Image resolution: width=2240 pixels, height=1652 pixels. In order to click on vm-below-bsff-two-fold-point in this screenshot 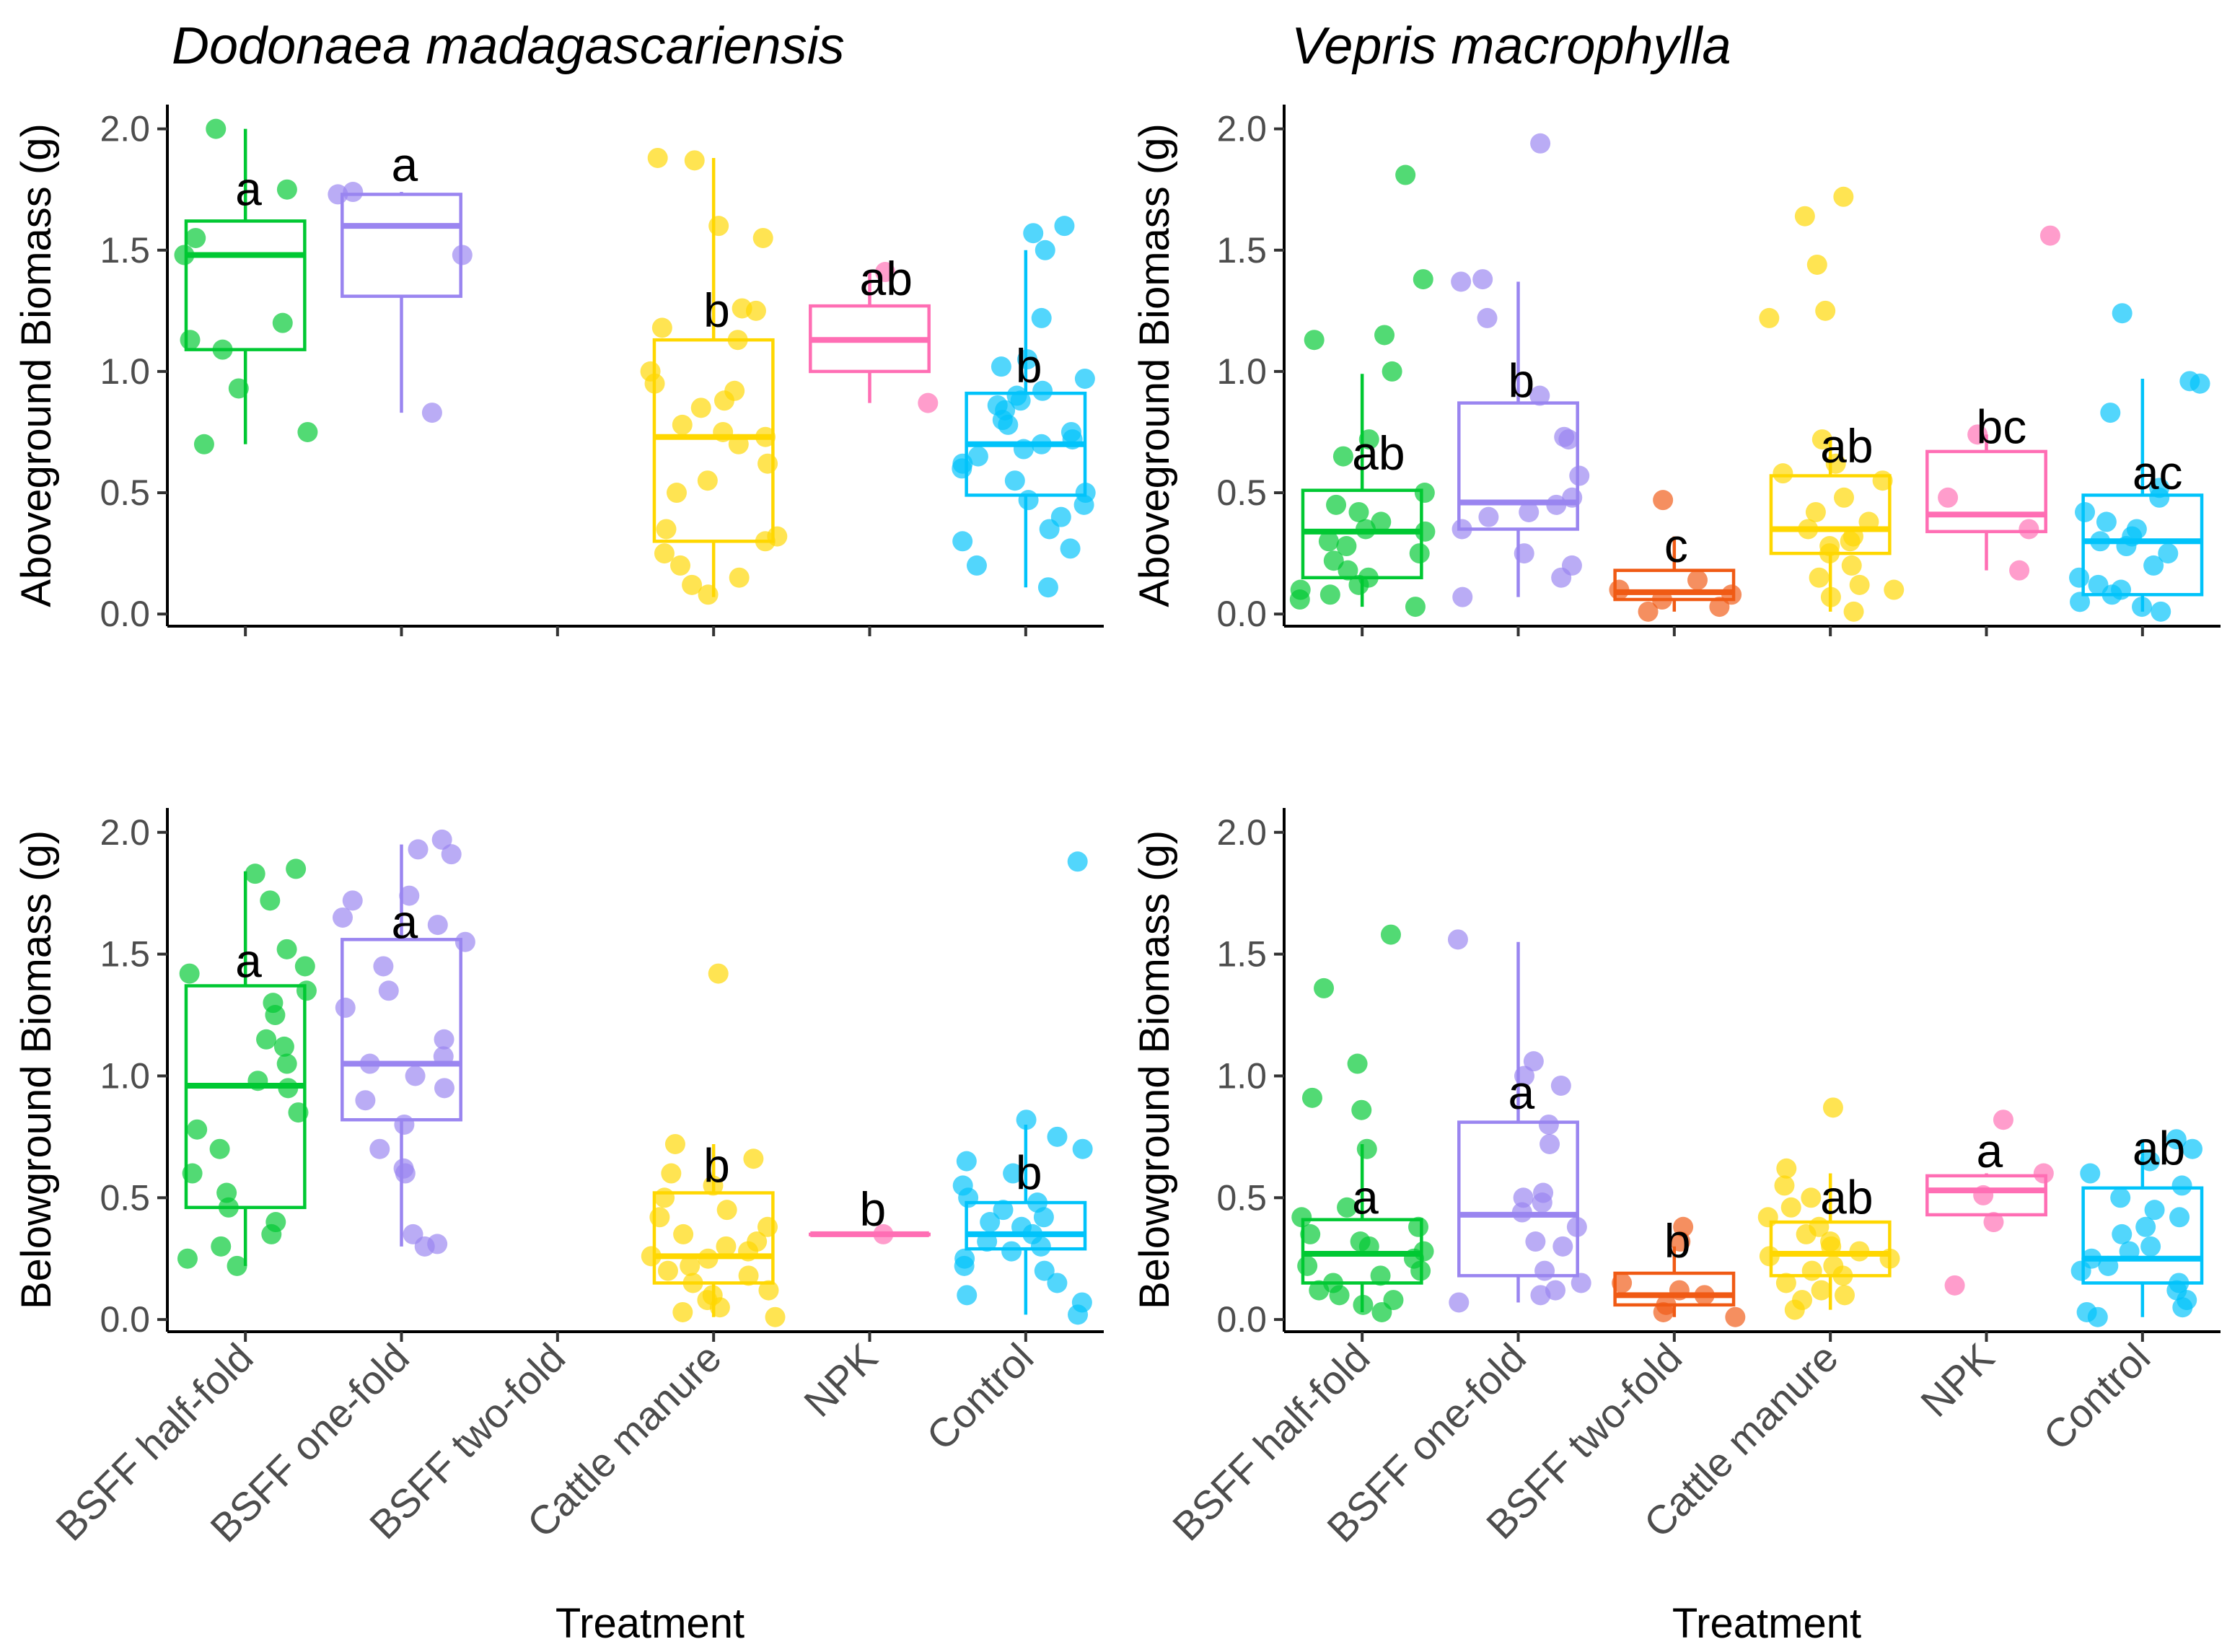, I will do `click(1663, 1311)`.